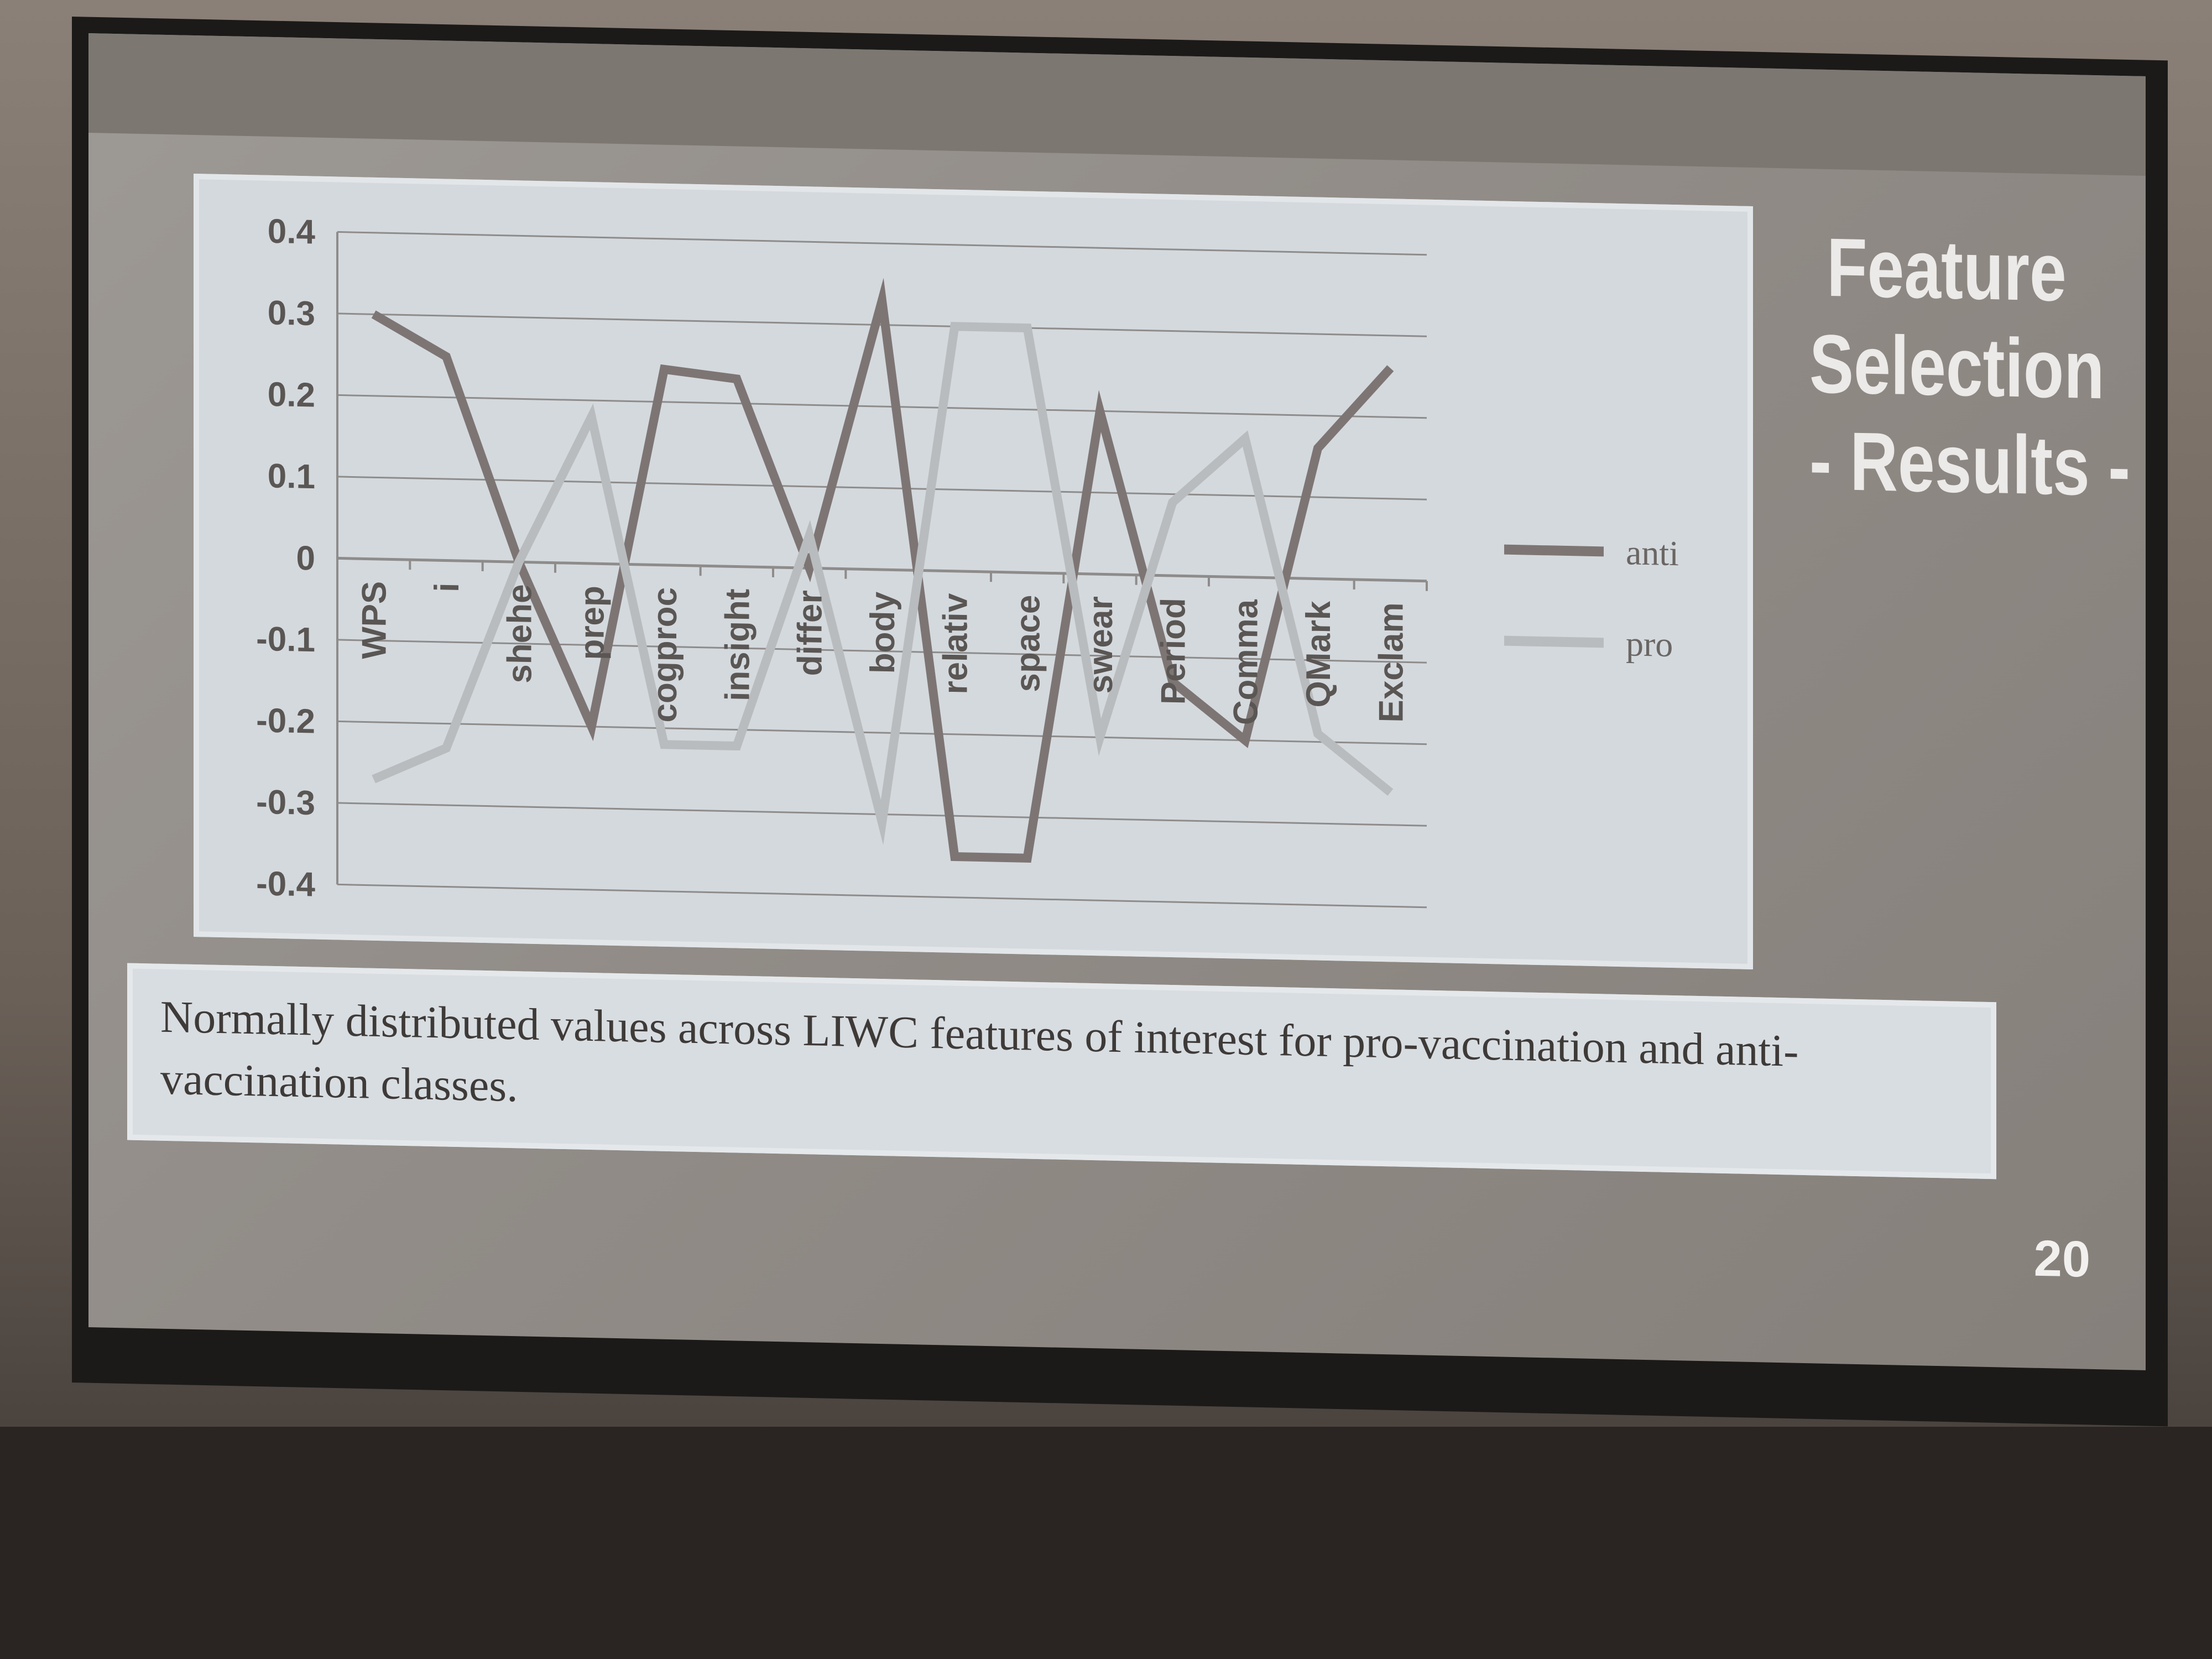  What do you see at coordinates (1246, 662) in the screenshot?
I see `x-category-label: Comma` at bounding box center [1246, 662].